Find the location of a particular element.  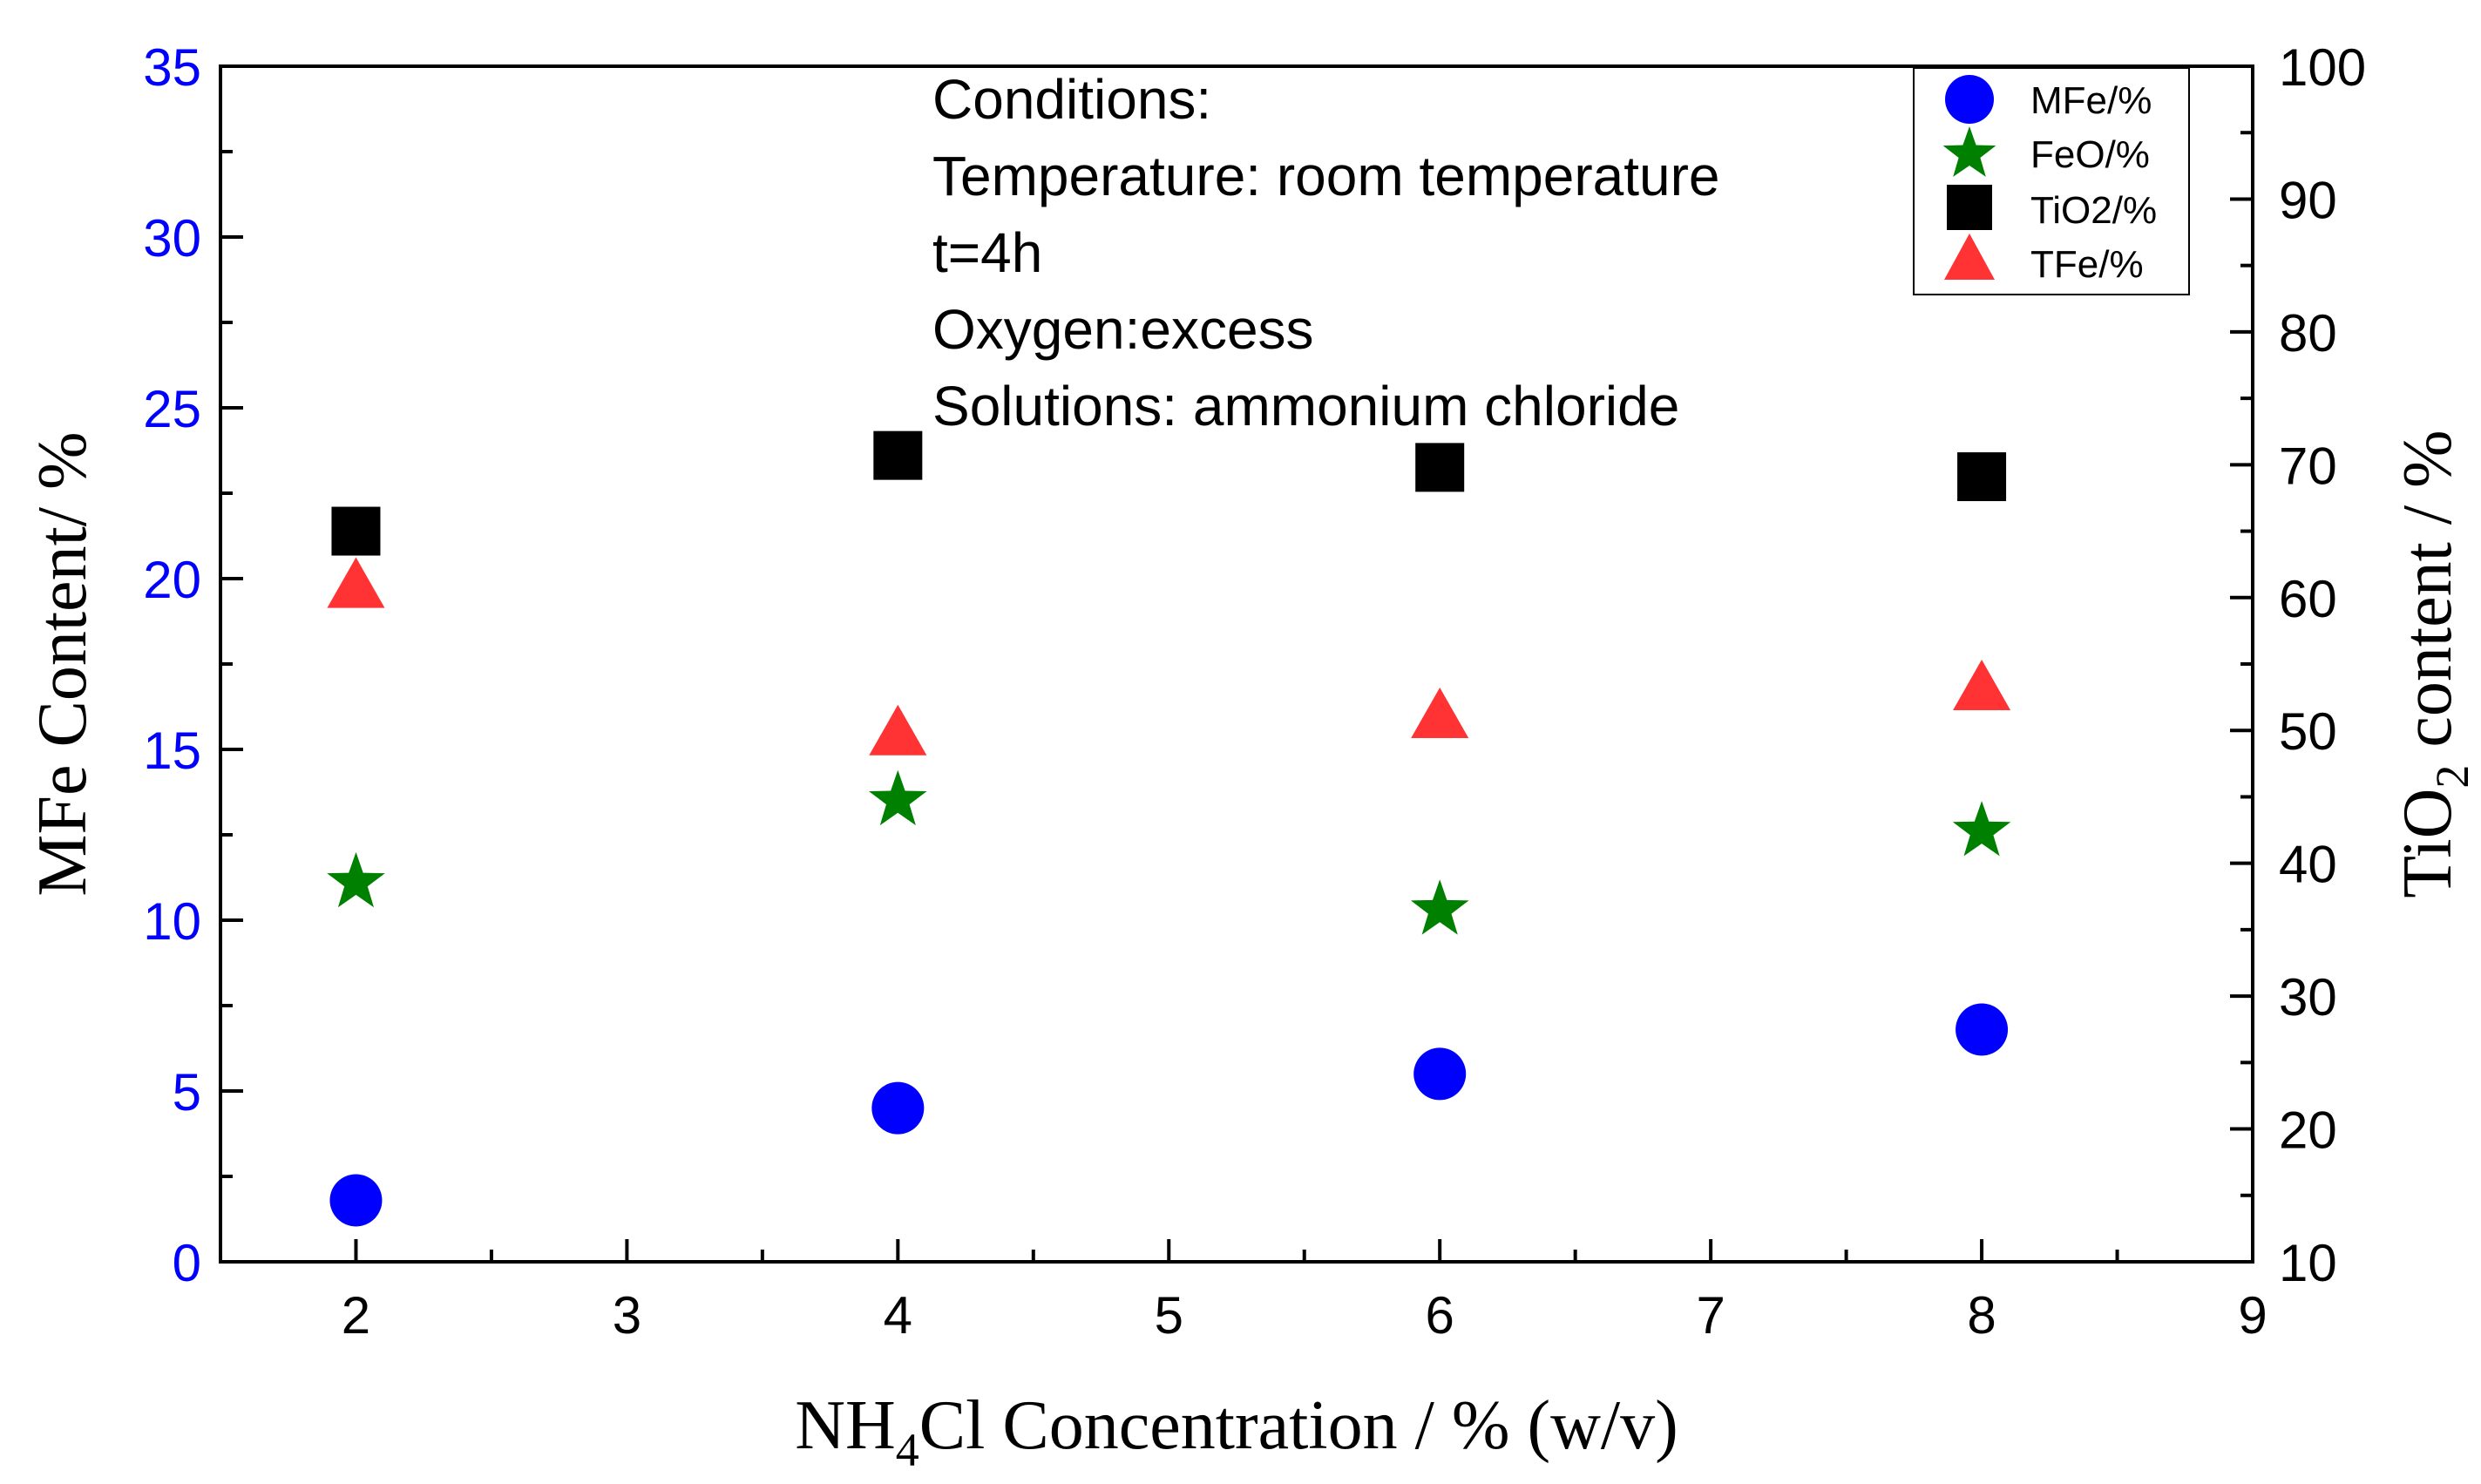

y-right-tick-label: 80 is located at coordinates (2308, 333).